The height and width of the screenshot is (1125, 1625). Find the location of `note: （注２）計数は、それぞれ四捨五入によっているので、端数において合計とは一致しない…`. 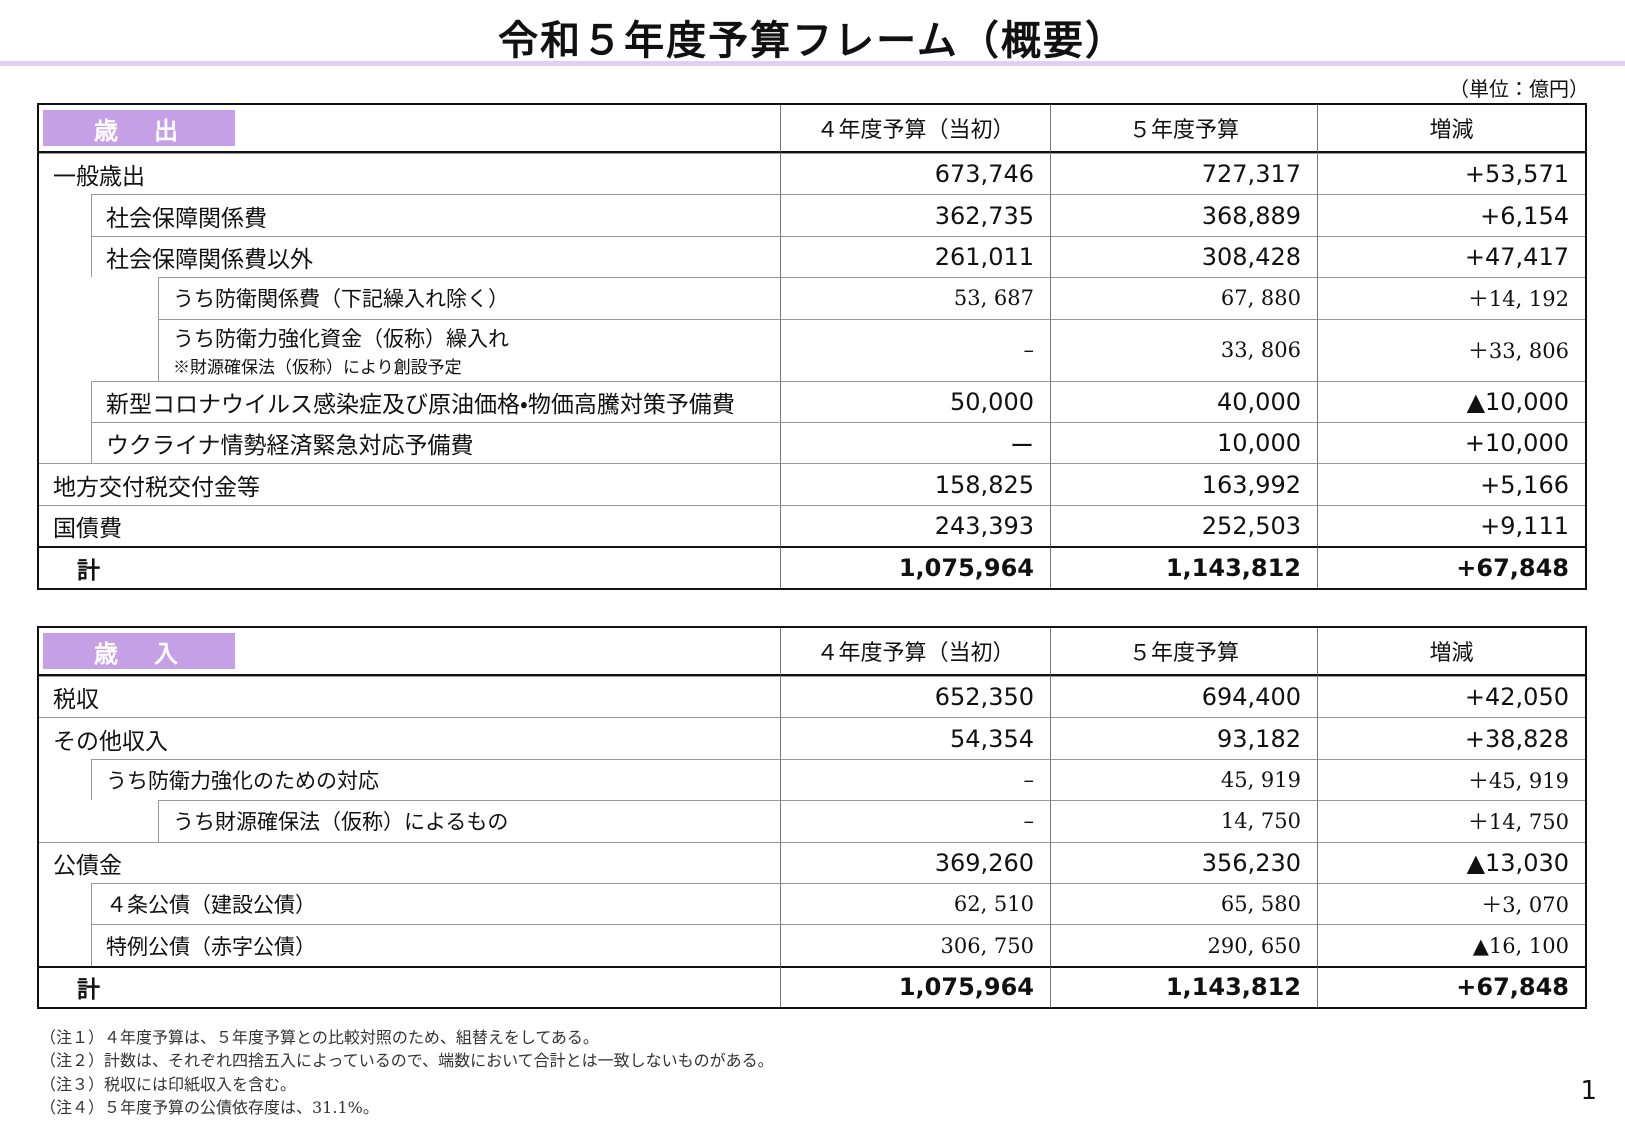

note: （注２）計数は、それぞれ四捨五入によっているので、端数において合計とは一致しない… is located at coordinates (407, 1061).